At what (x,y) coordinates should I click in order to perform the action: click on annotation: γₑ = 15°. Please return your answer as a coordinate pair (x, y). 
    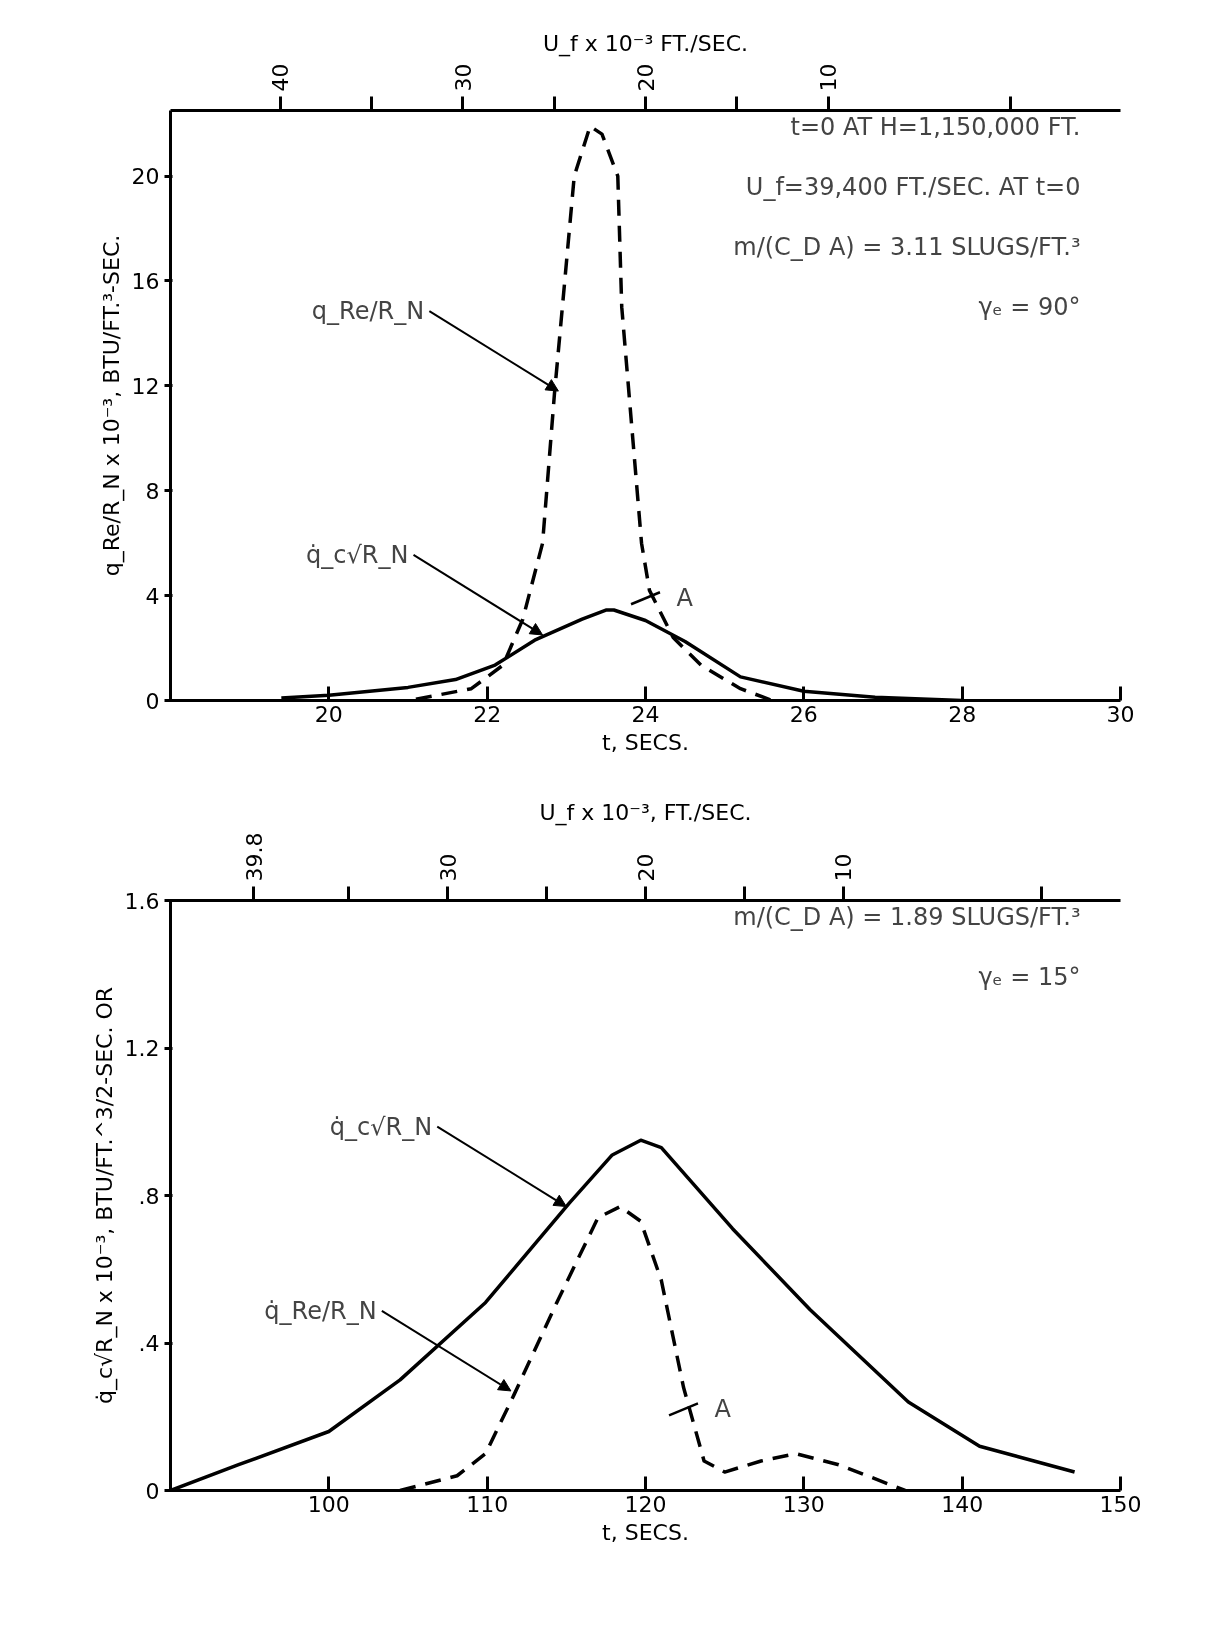
    Looking at the image, I should click on (1029, 976).